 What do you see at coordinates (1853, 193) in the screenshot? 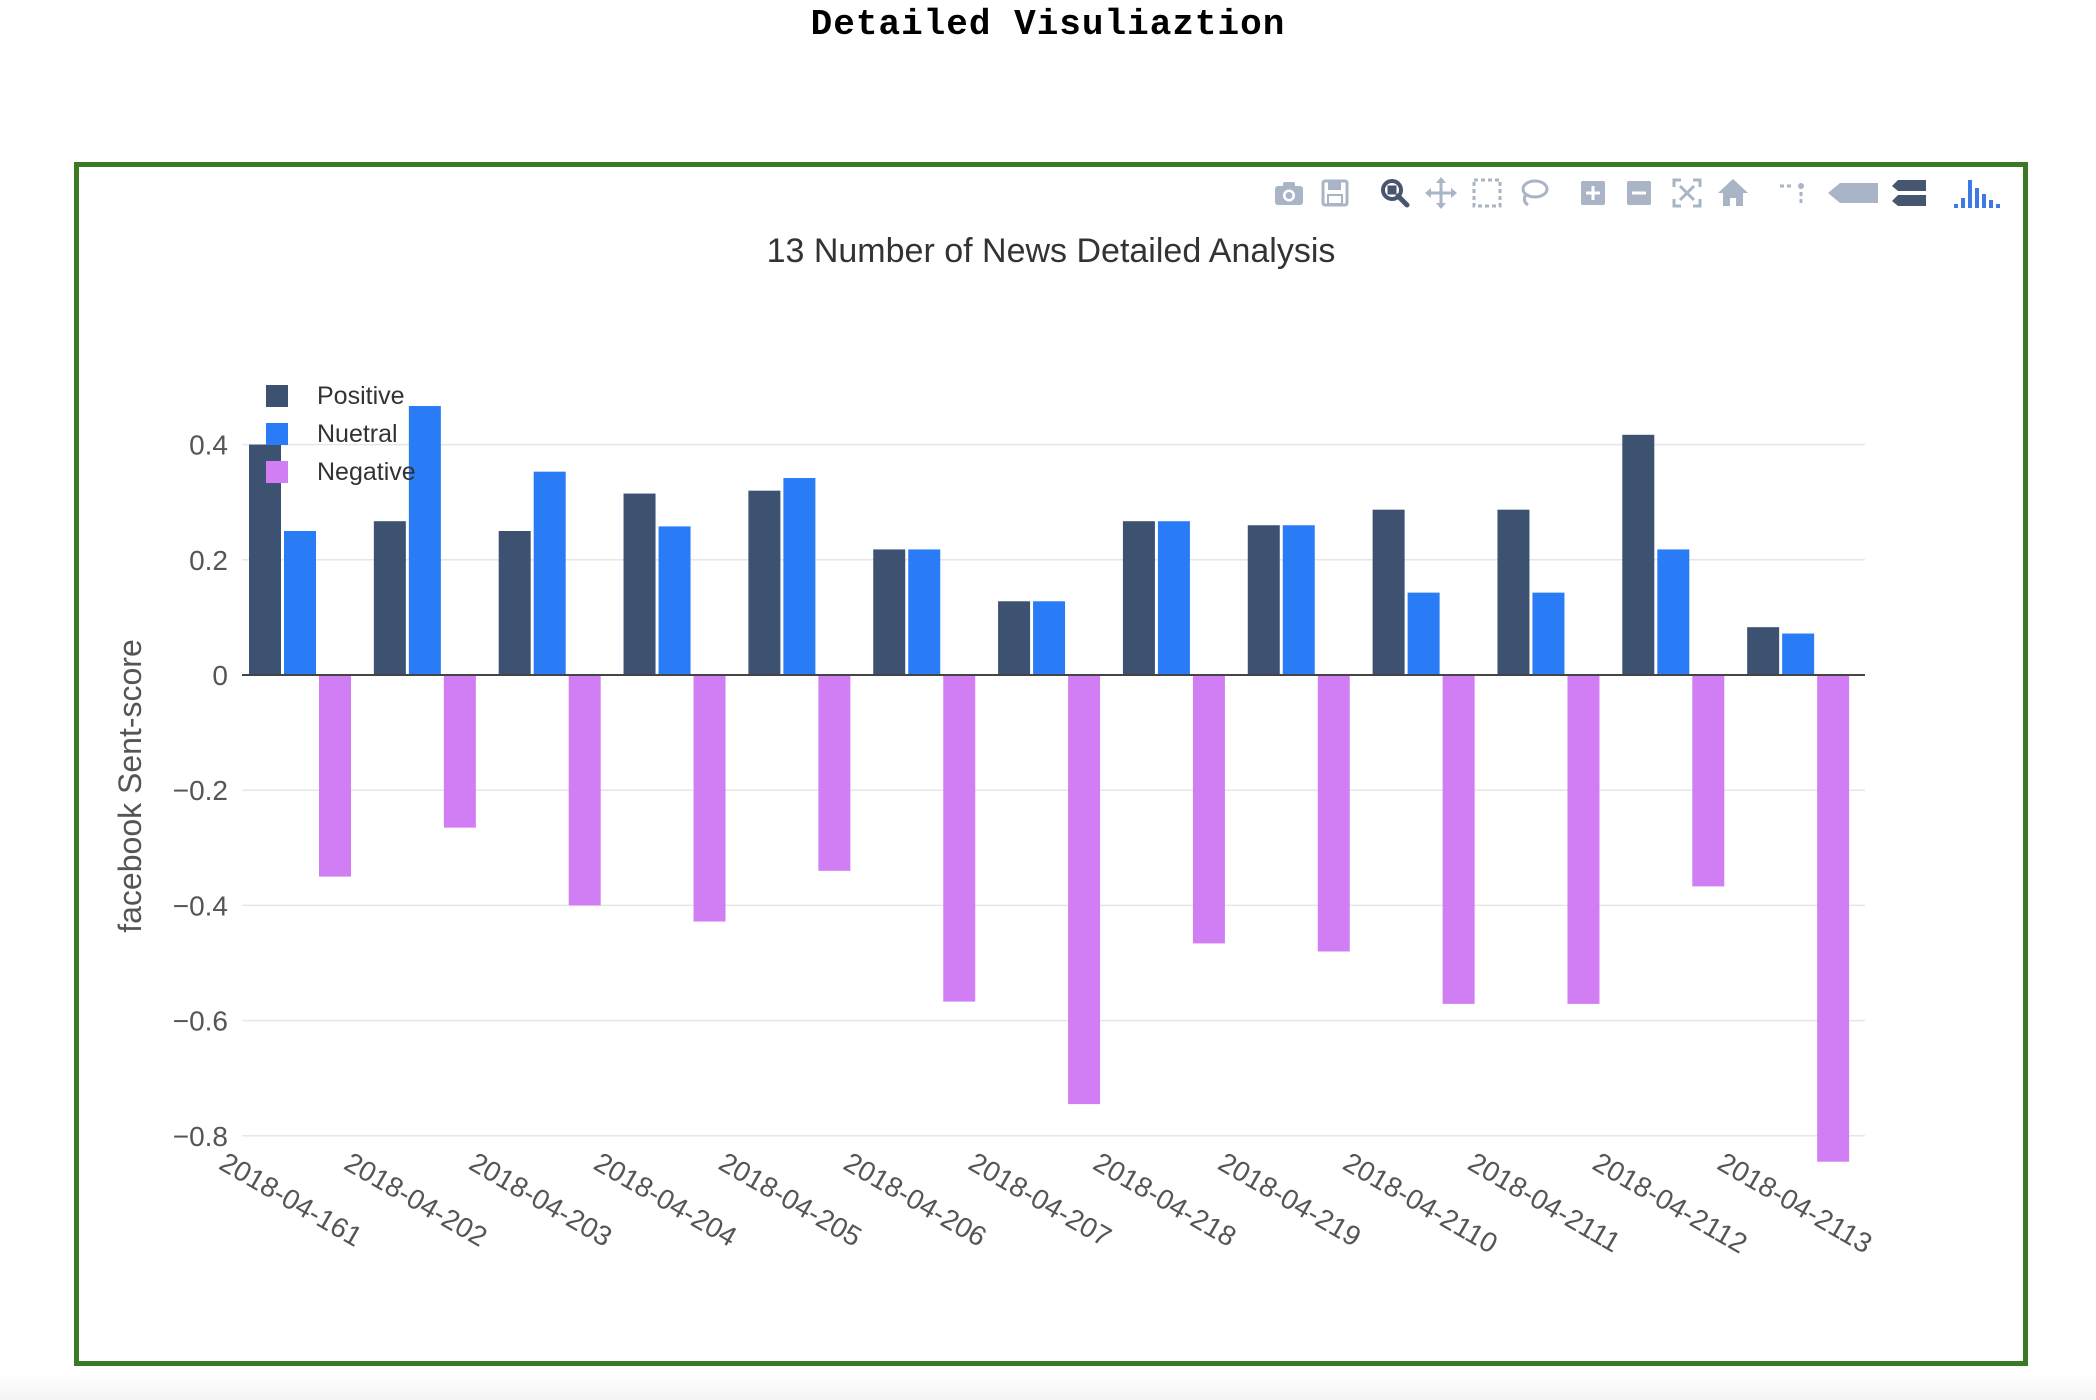
I see `hover-closest-icon` at bounding box center [1853, 193].